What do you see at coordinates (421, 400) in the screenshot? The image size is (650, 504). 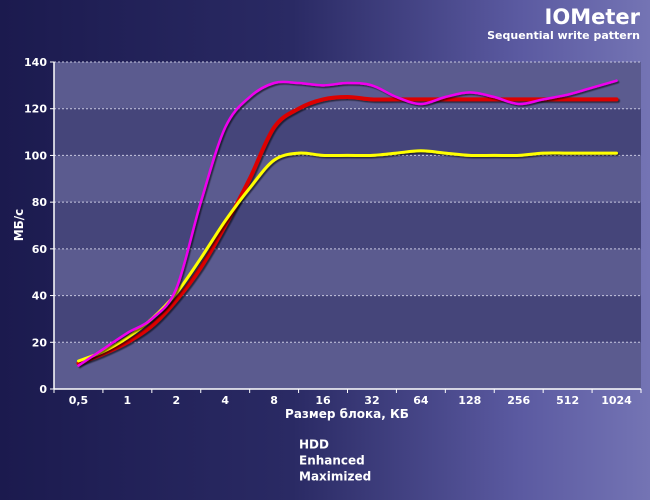 I see `x-tick-label: 64` at bounding box center [421, 400].